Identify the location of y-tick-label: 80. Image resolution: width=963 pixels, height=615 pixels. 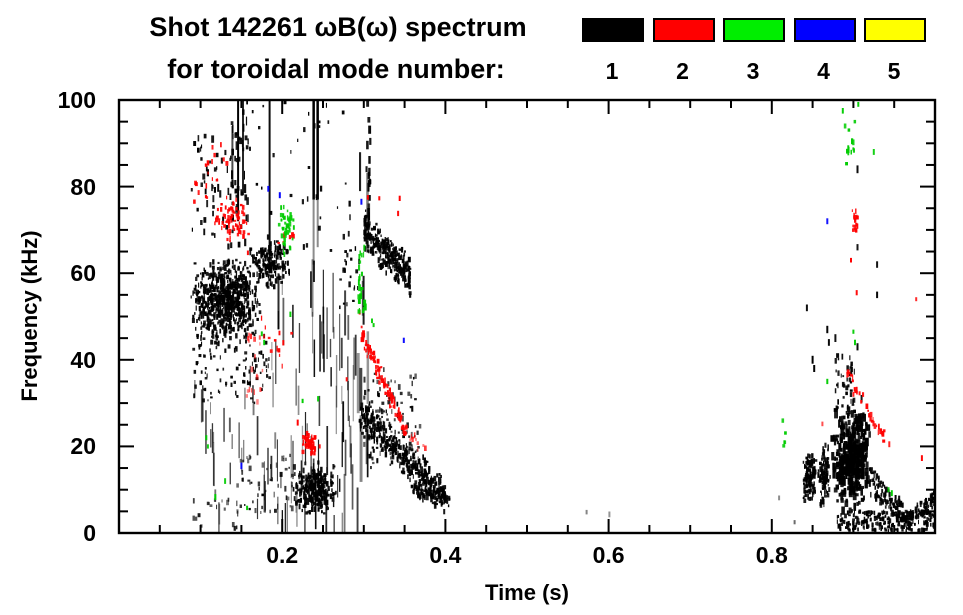
(83, 186).